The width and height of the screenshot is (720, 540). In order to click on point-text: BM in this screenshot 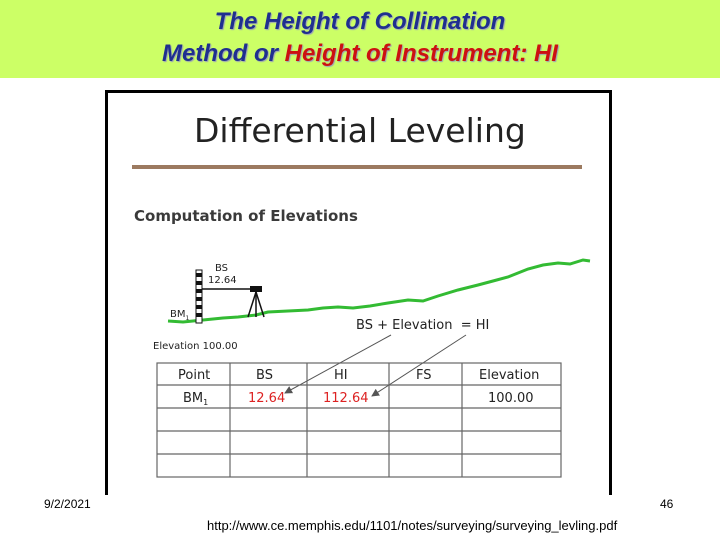, I will do `click(193, 398)`.